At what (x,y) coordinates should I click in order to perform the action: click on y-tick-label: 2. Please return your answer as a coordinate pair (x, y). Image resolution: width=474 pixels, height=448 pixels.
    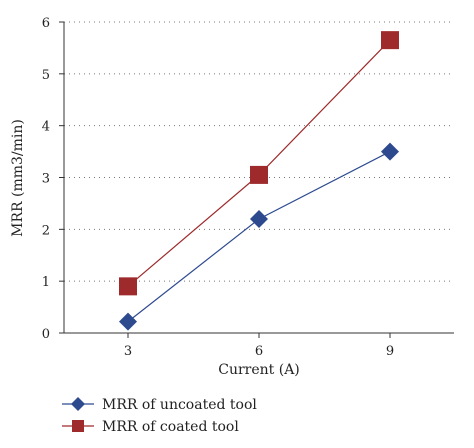
    Looking at the image, I should click on (46, 230).